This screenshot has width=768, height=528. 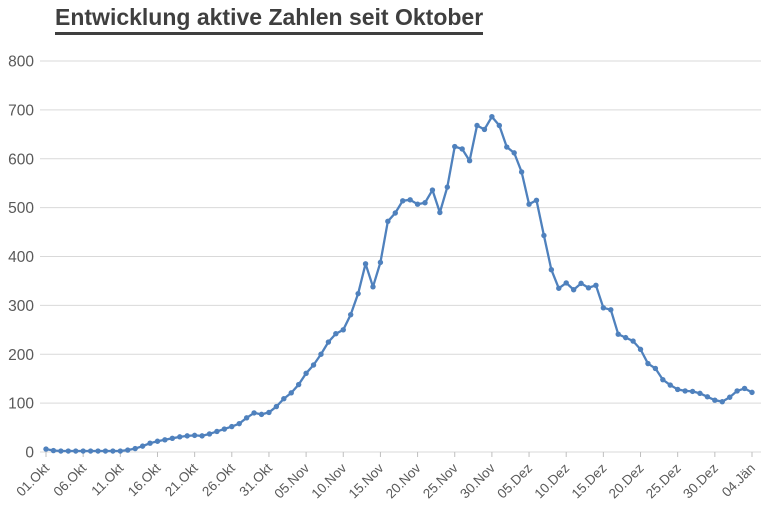 What do you see at coordinates (366, 480) in the screenshot?
I see `x-axis-label: 15.Nov` at bounding box center [366, 480].